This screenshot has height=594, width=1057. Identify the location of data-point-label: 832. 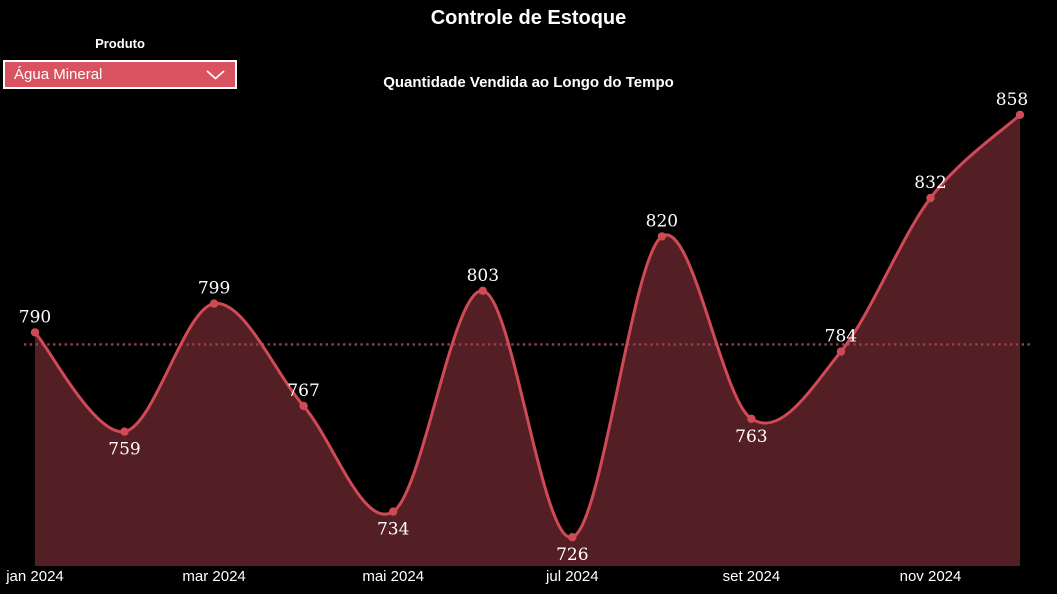
(930, 183).